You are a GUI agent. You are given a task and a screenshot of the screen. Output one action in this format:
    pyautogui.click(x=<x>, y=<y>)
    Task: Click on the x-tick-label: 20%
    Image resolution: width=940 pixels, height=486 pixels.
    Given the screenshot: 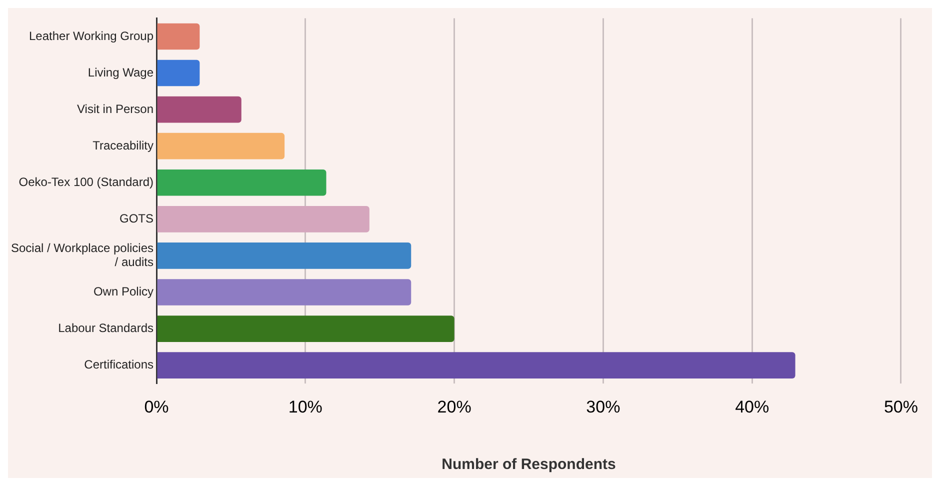 What is the action you would take?
    pyautogui.click(x=454, y=406)
    